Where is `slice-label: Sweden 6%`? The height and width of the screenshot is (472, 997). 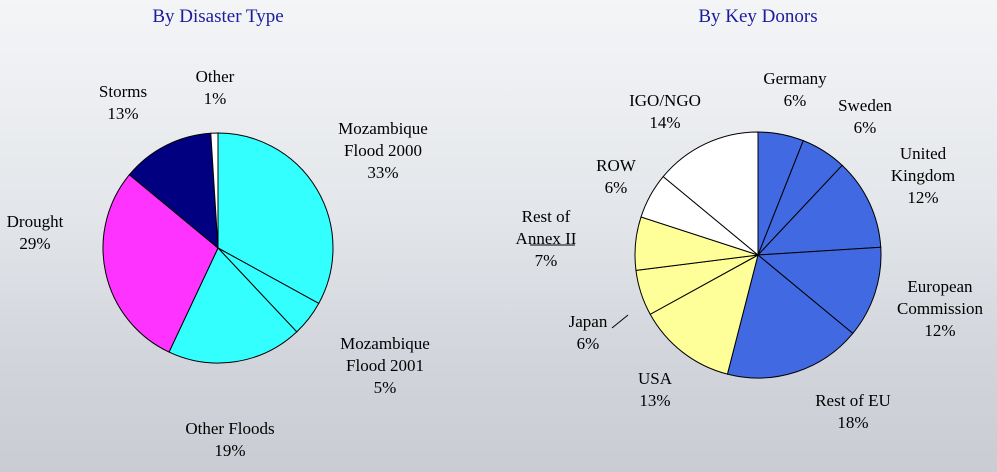
slice-label: Sweden 6% is located at coordinates (865, 117).